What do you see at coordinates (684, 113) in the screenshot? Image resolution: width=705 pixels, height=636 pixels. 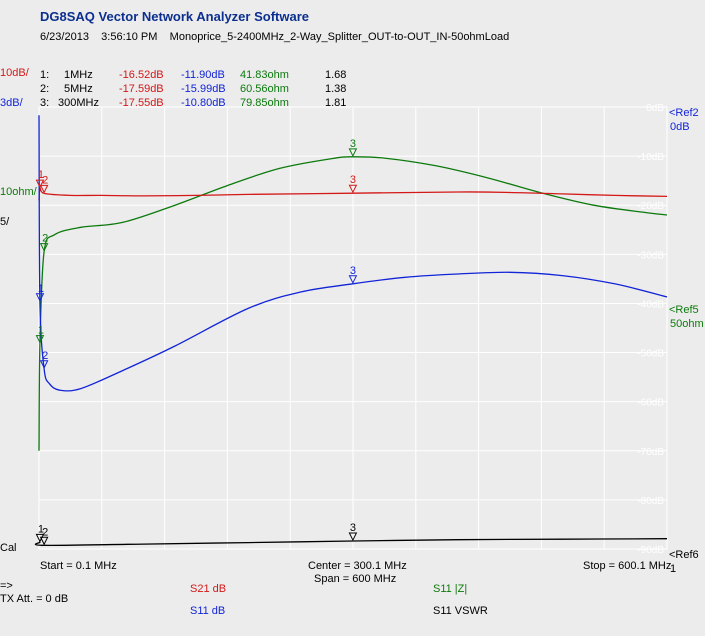 I see `ref2-label: <Ref2` at bounding box center [684, 113].